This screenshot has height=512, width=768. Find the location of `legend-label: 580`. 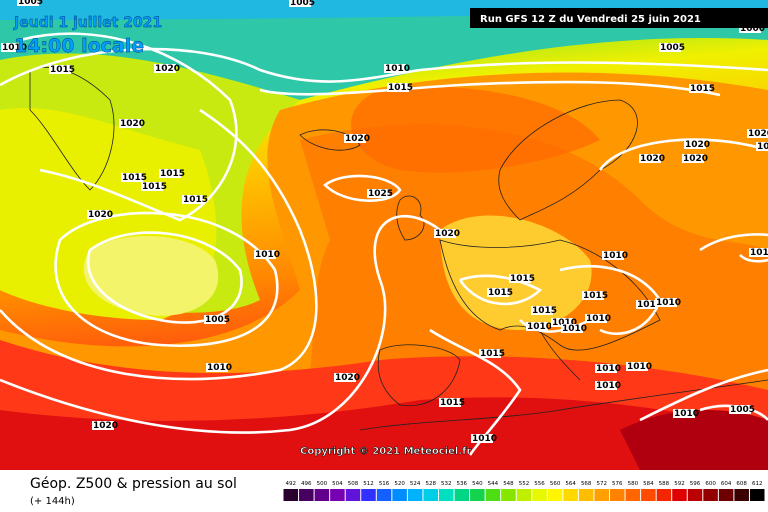

legend-label: 580 is located at coordinates (633, 484).